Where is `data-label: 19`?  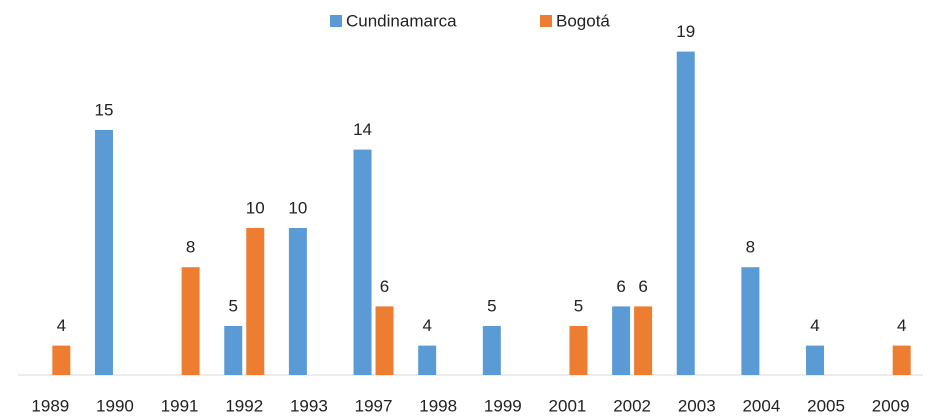 data-label: 19 is located at coordinates (685, 31).